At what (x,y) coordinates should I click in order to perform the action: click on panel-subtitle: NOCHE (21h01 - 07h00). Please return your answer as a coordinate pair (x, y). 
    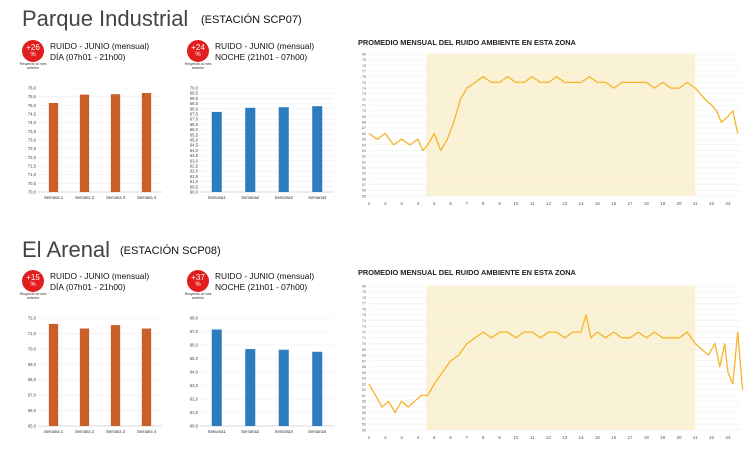
    Looking at the image, I should click on (261, 56).